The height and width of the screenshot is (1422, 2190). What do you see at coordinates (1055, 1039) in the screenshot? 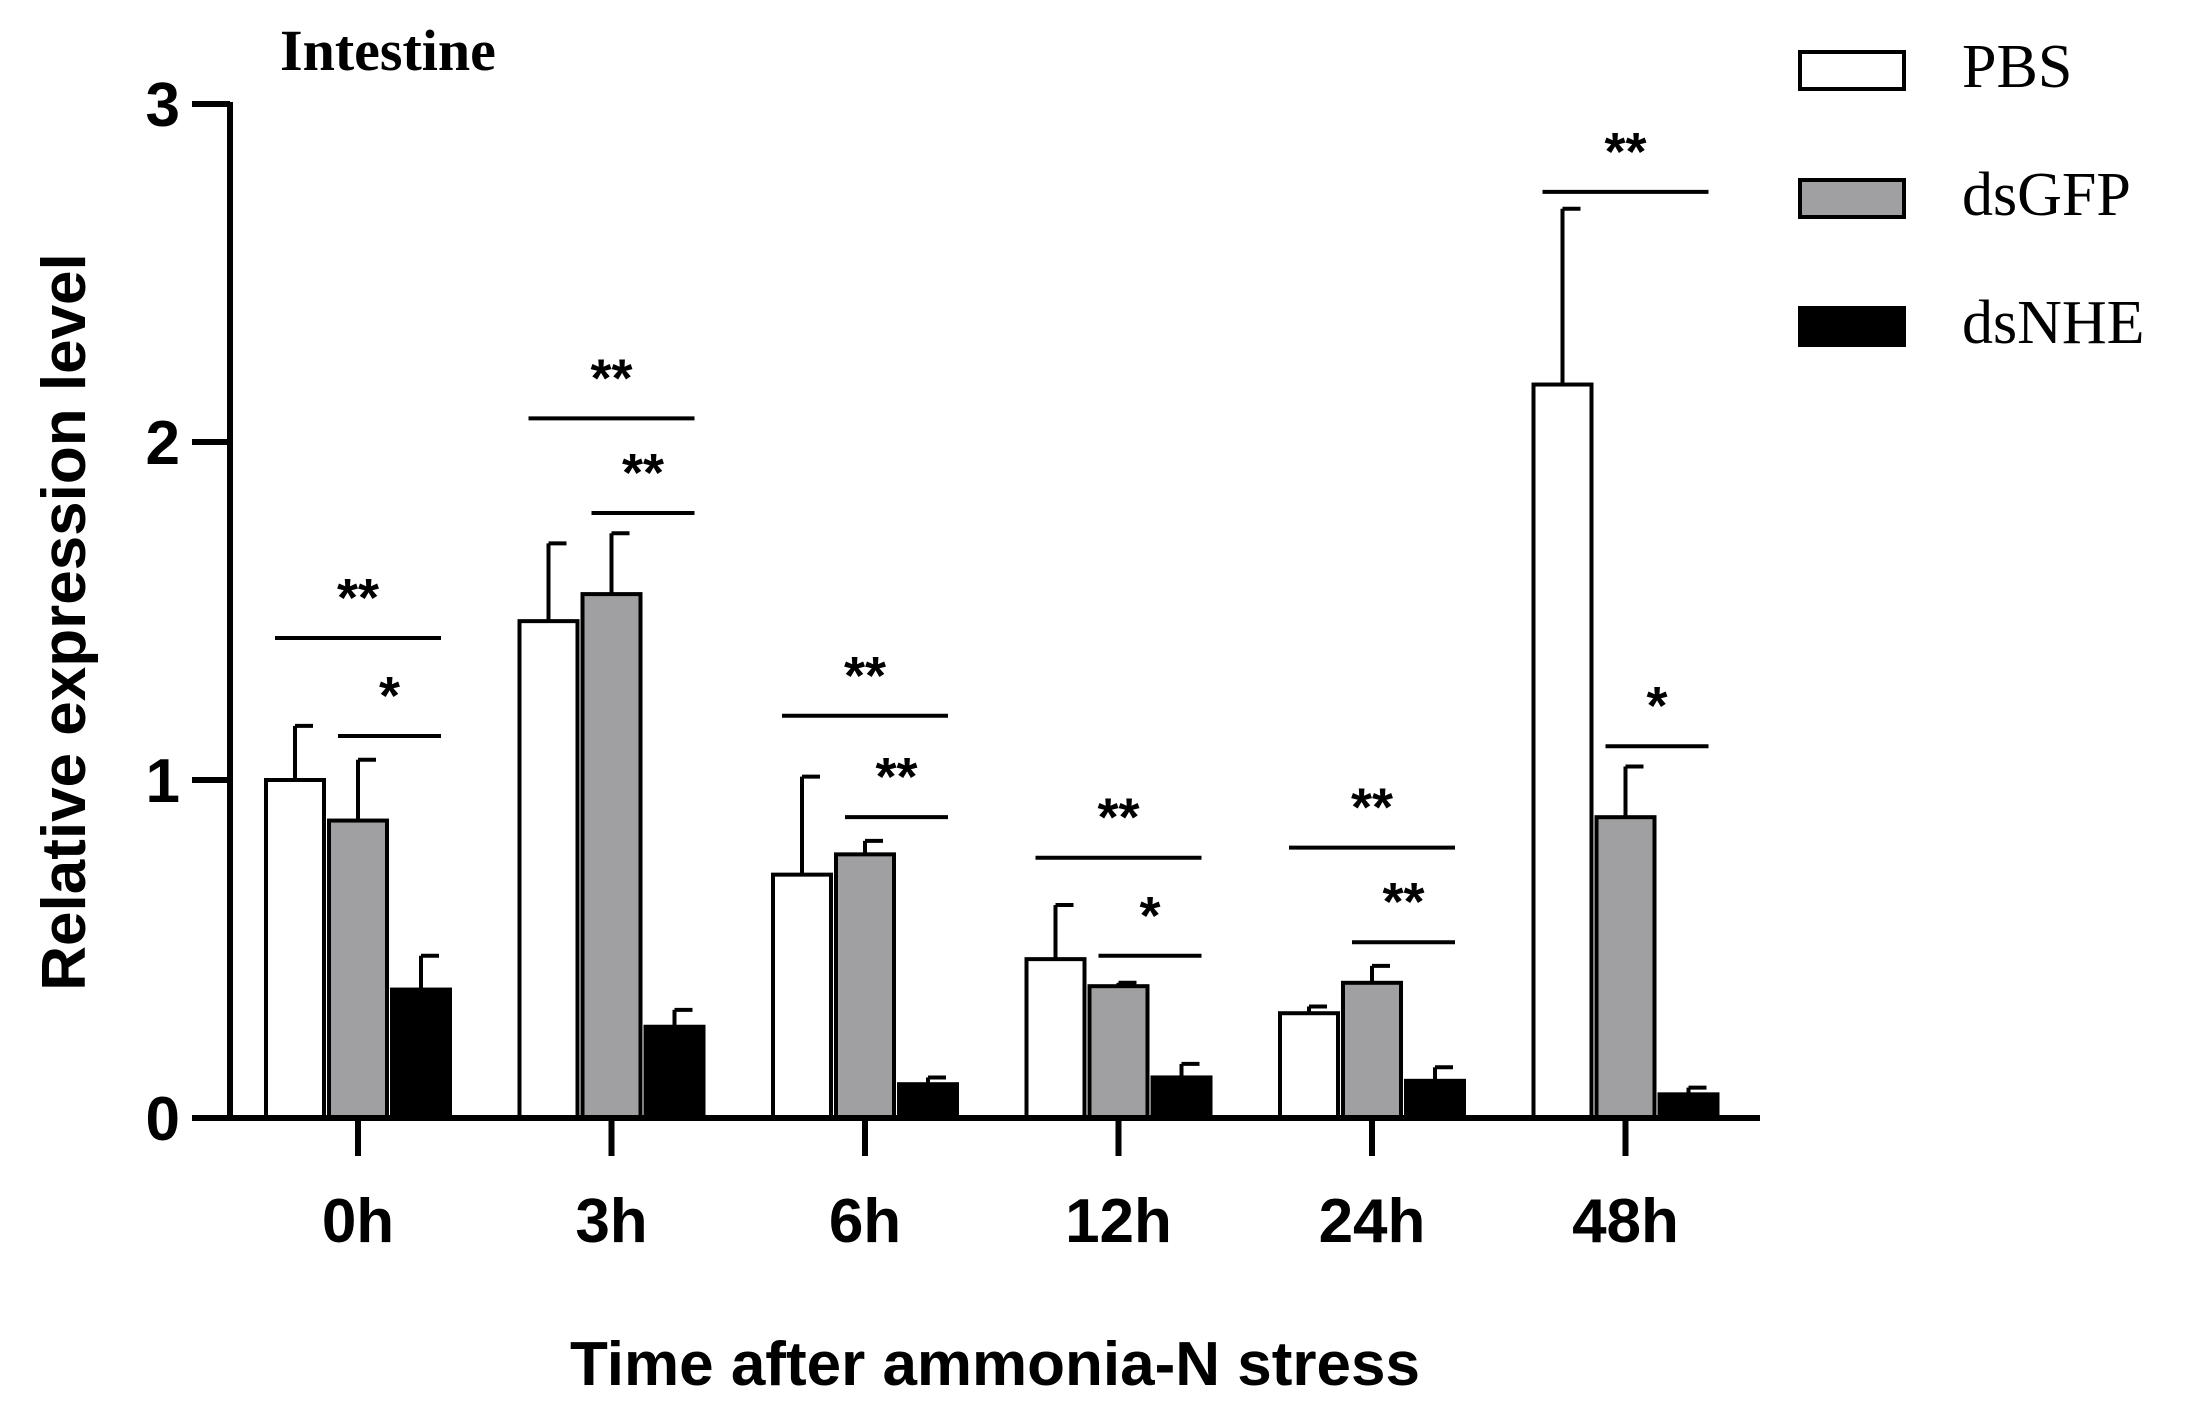
I see `bar-pbs-12h` at bounding box center [1055, 1039].